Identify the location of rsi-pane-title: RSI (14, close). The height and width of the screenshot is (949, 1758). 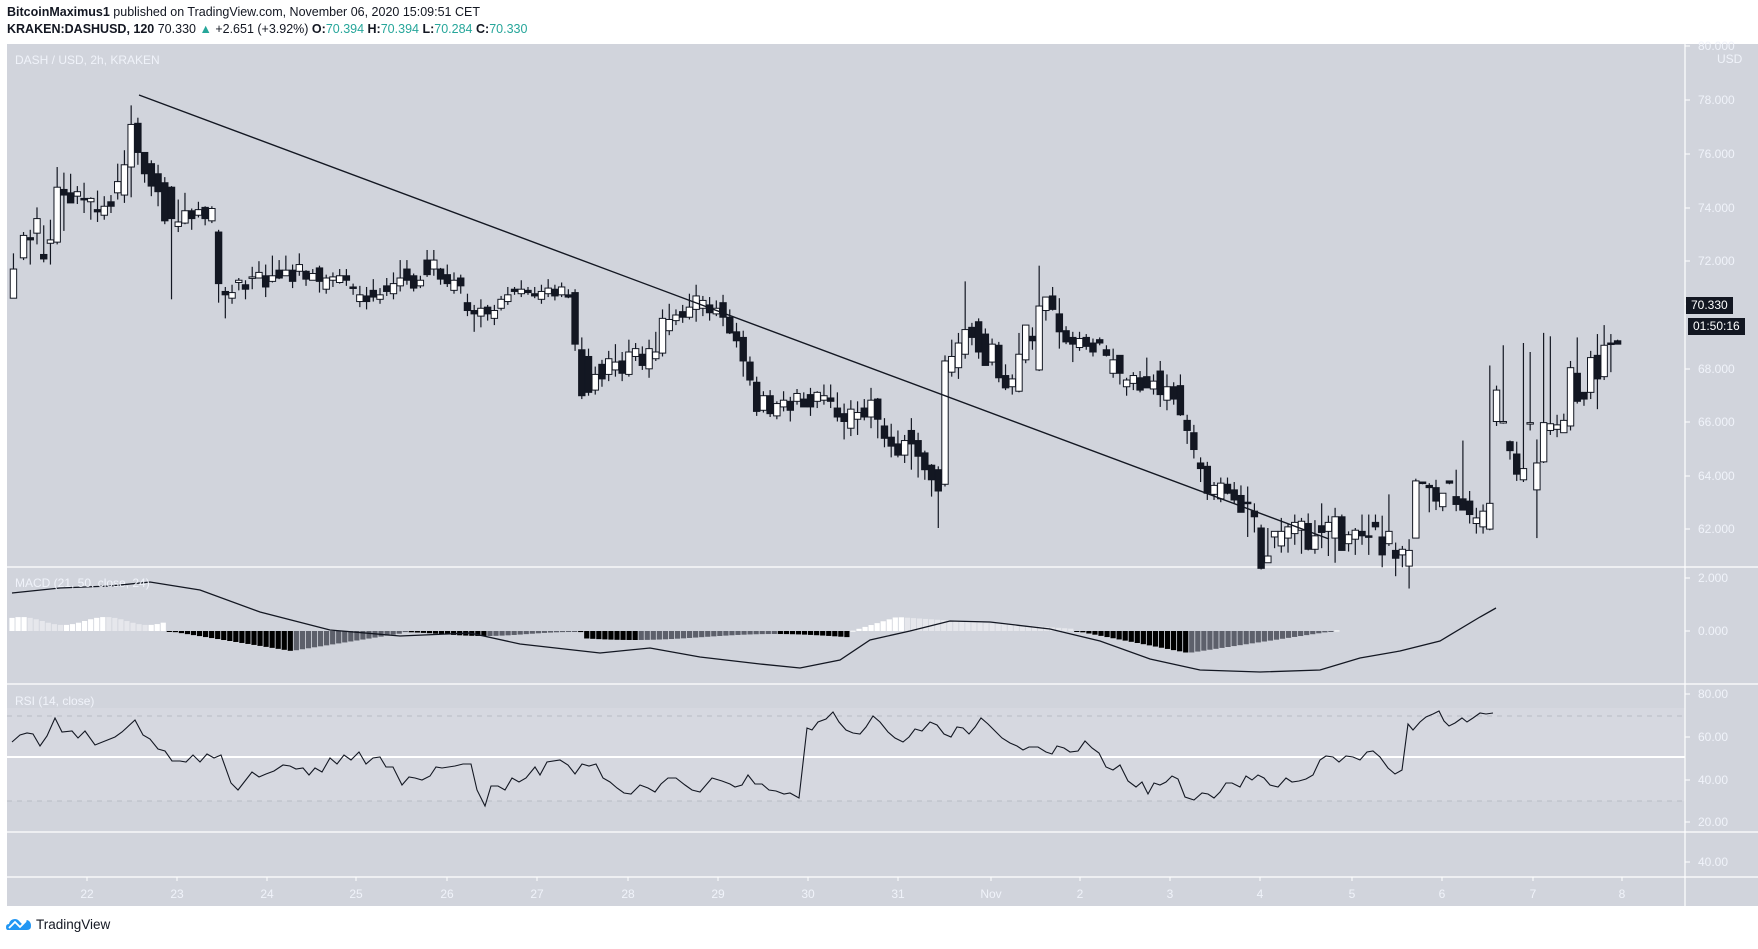
(54, 701).